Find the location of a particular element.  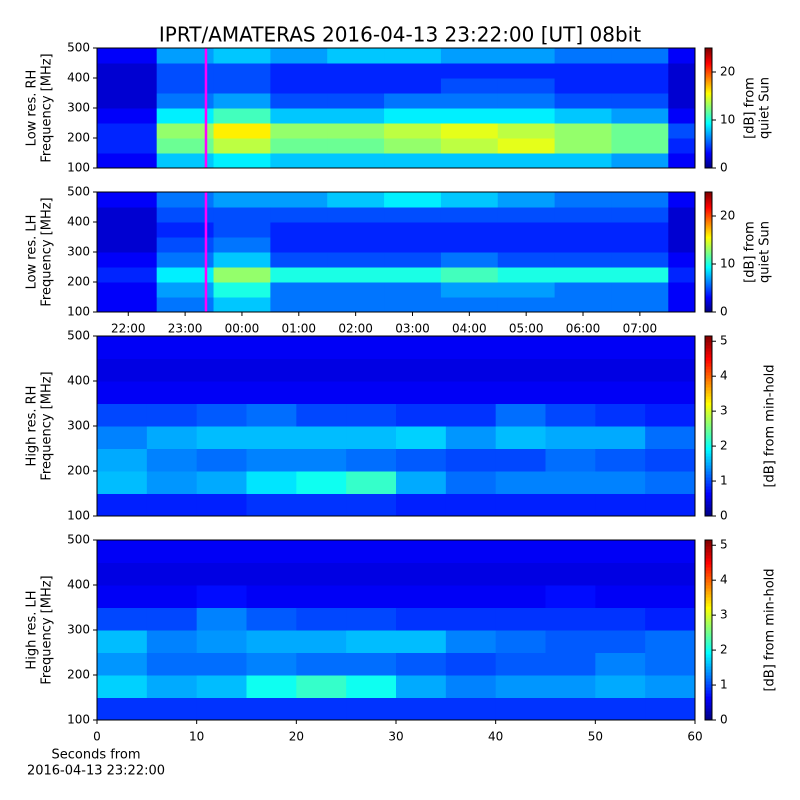

colorbar-tick-label: 1 is located at coordinates (724, 685).